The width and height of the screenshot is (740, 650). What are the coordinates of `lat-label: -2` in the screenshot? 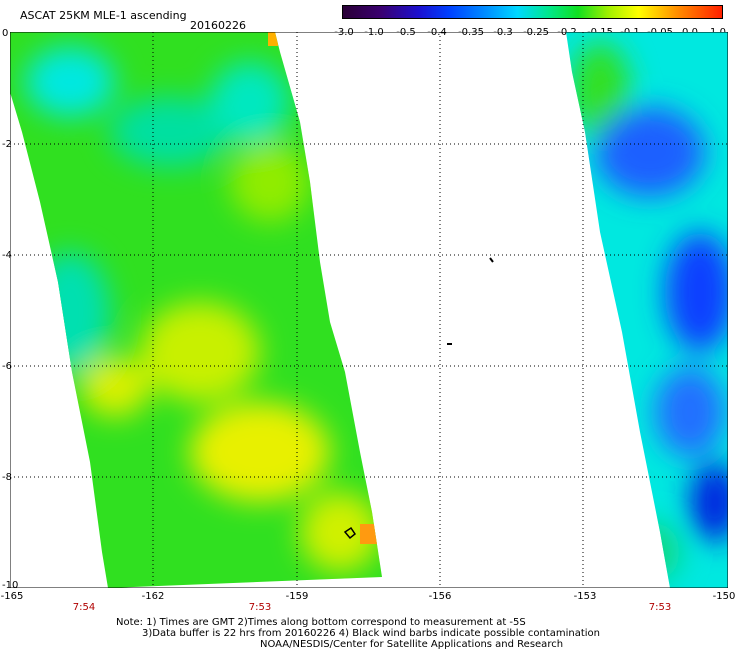 It's located at (7, 144).